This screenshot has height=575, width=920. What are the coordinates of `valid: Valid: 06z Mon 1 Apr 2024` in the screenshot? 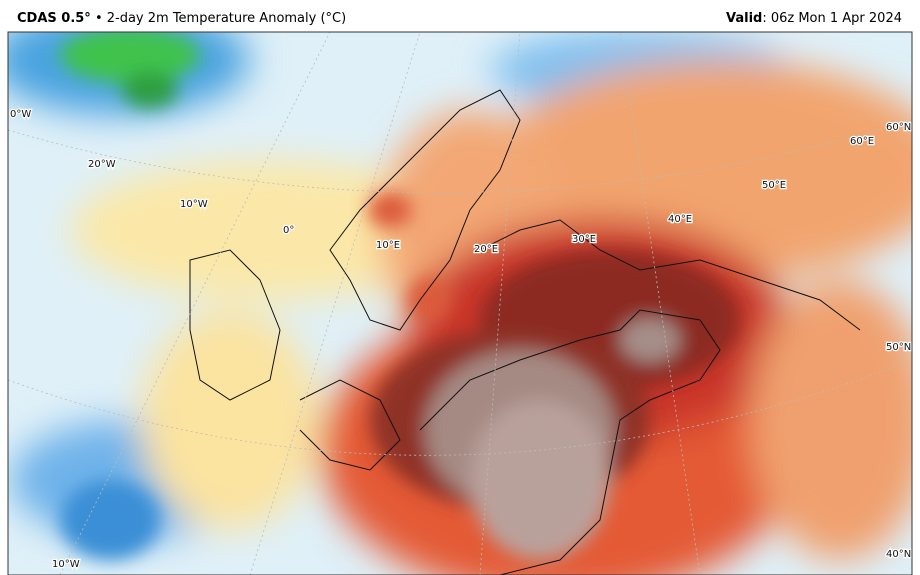 It's located at (814, 18).